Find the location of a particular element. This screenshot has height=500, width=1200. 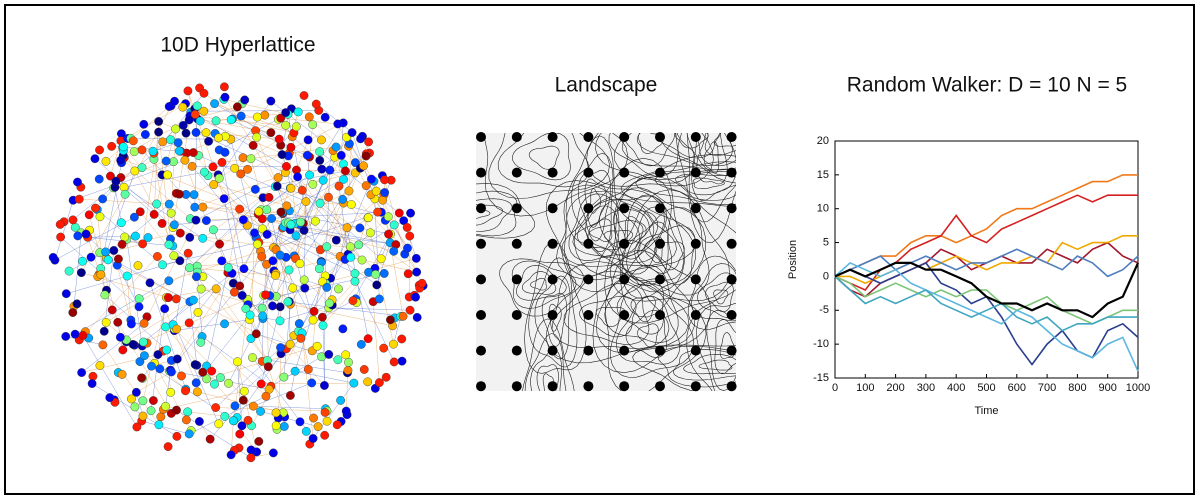

x-tick-label: 100 is located at coordinates (865, 388).